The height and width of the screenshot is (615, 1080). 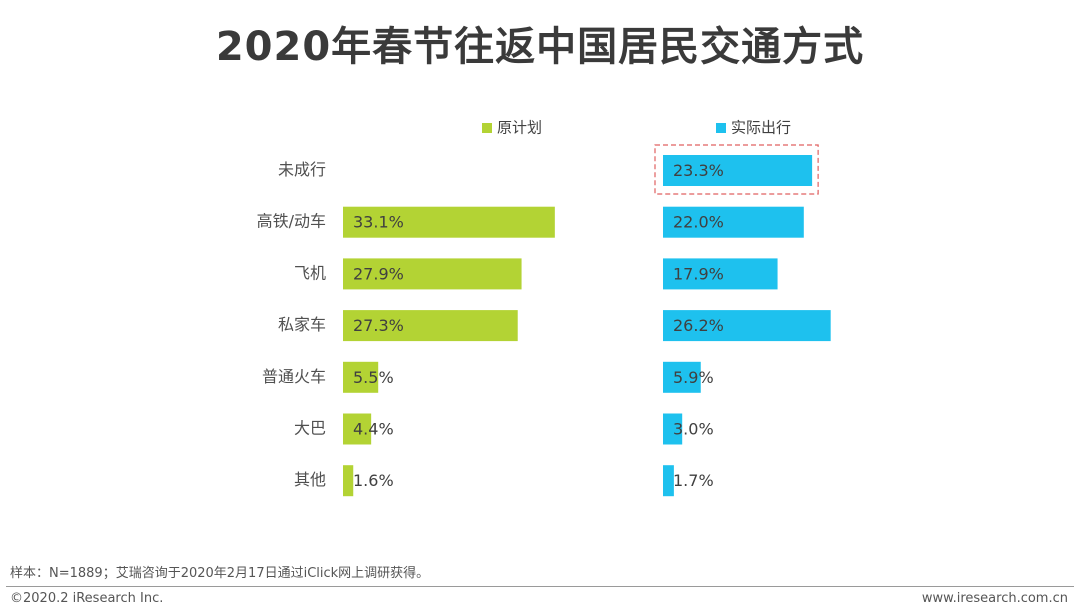 What do you see at coordinates (378, 325) in the screenshot?
I see `data-label: 27.3%` at bounding box center [378, 325].